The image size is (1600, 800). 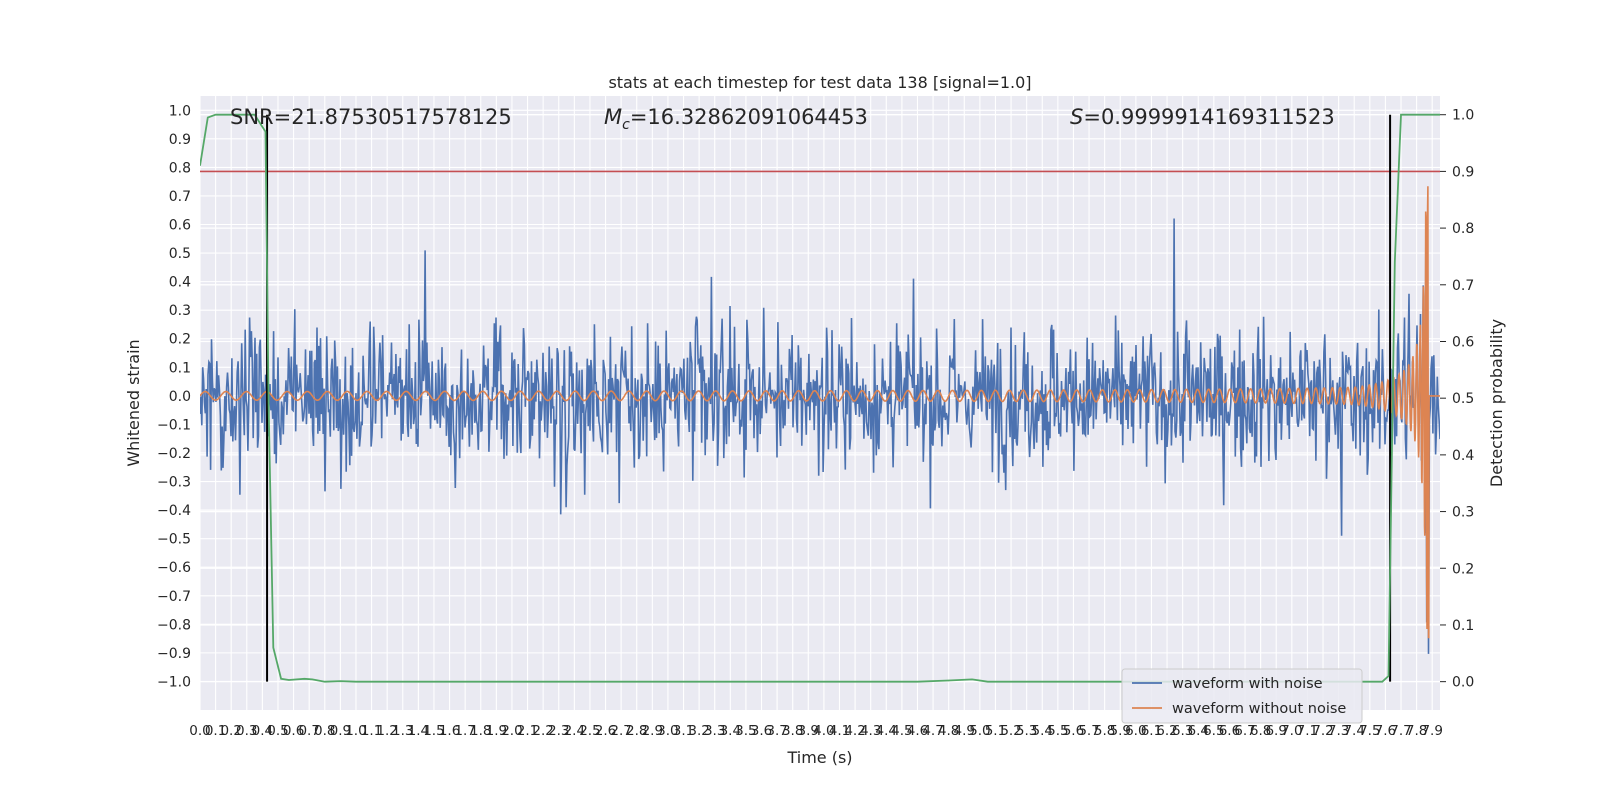 I want to click on y-tick-label-right: 0.1, so click(x=1463, y=626).